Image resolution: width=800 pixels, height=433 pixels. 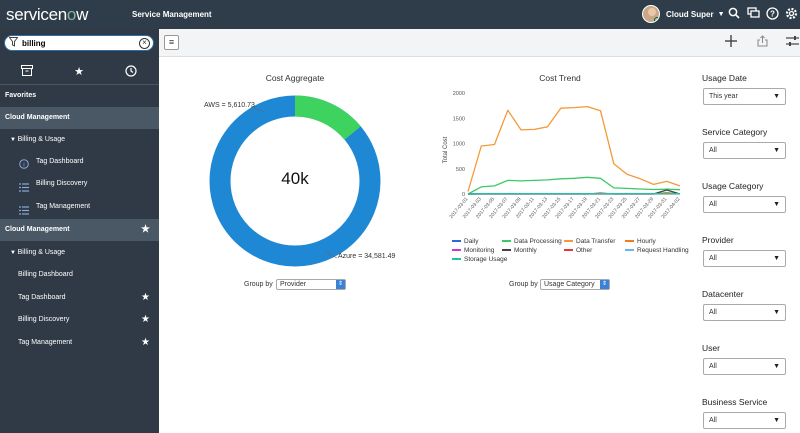 What do you see at coordinates (79, 118) in the screenshot?
I see `sidebar-app-cloud-management: Cloud Management` at bounding box center [79, 118].